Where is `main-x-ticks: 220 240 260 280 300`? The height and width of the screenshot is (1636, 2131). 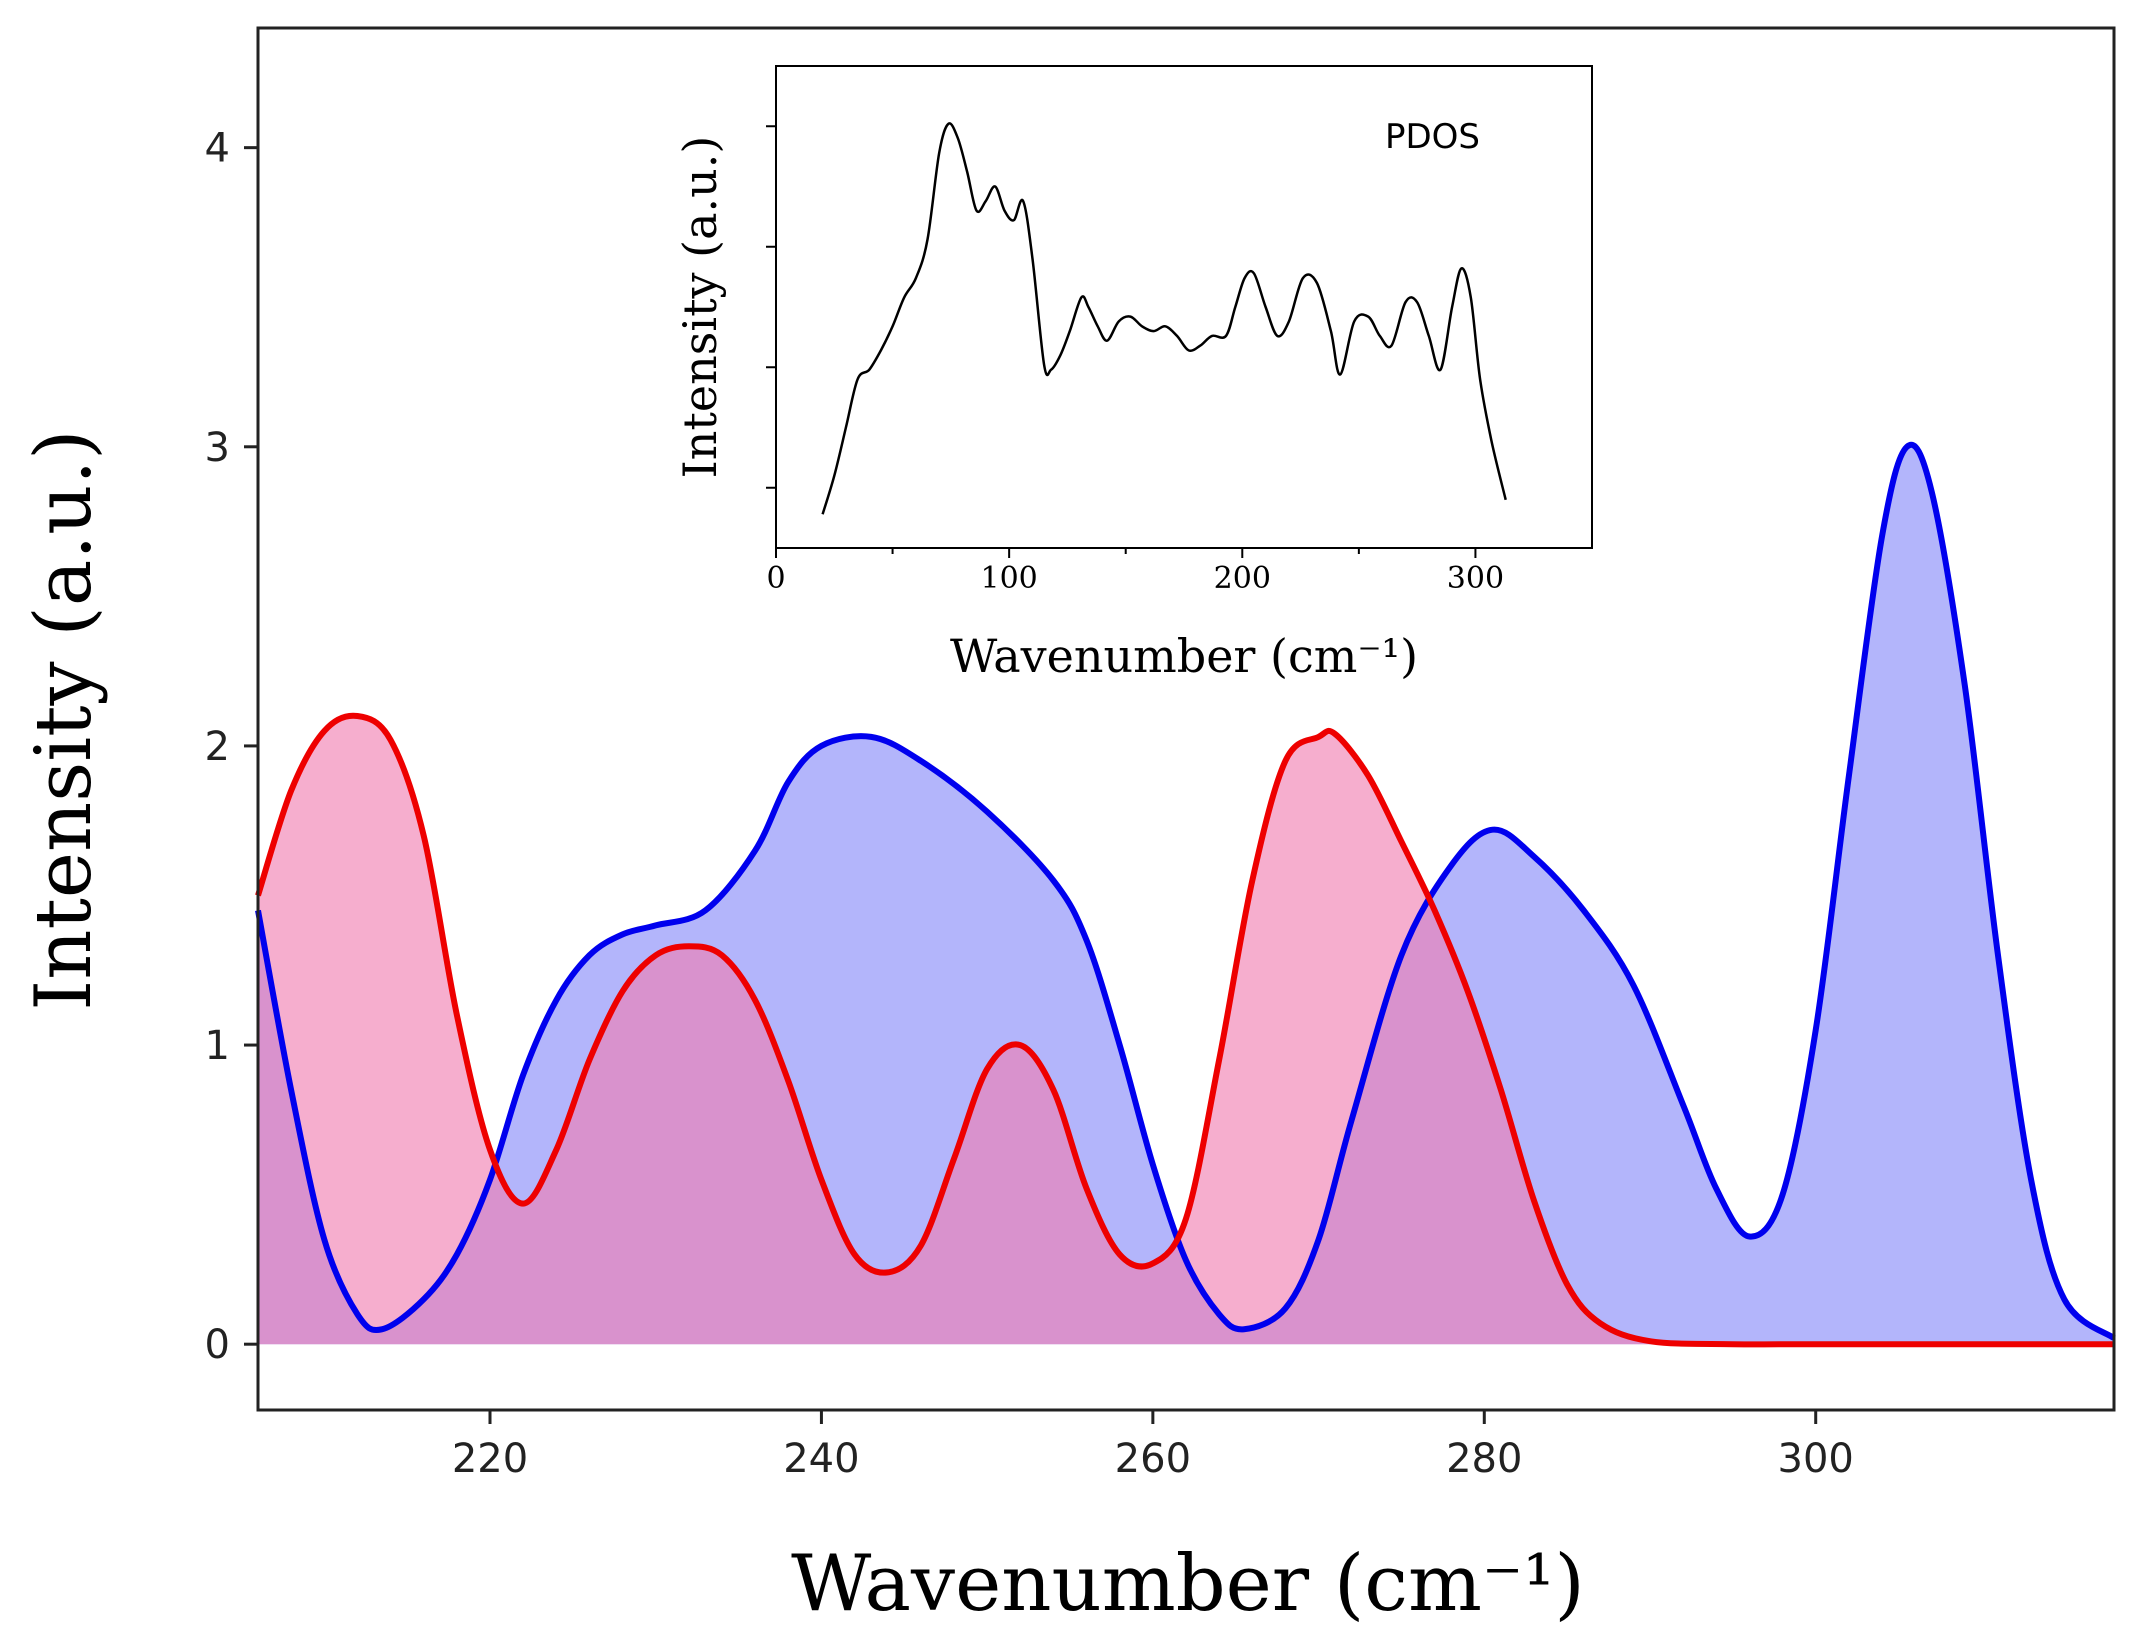
main-x-ticks: 220 240 260 280 300 is located at coordinates (1153, 1446).